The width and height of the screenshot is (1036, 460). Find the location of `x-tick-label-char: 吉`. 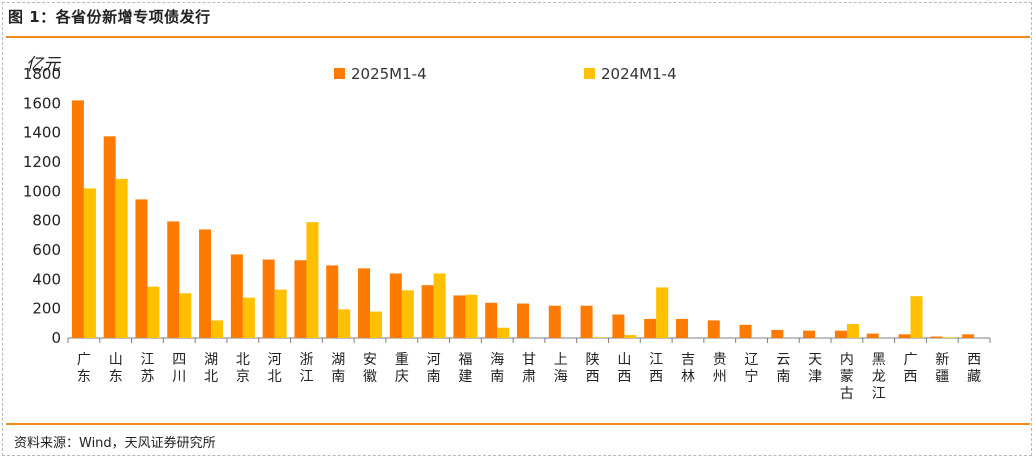

x-tick-label-char: 吉 is located at coordinates (688, 360).